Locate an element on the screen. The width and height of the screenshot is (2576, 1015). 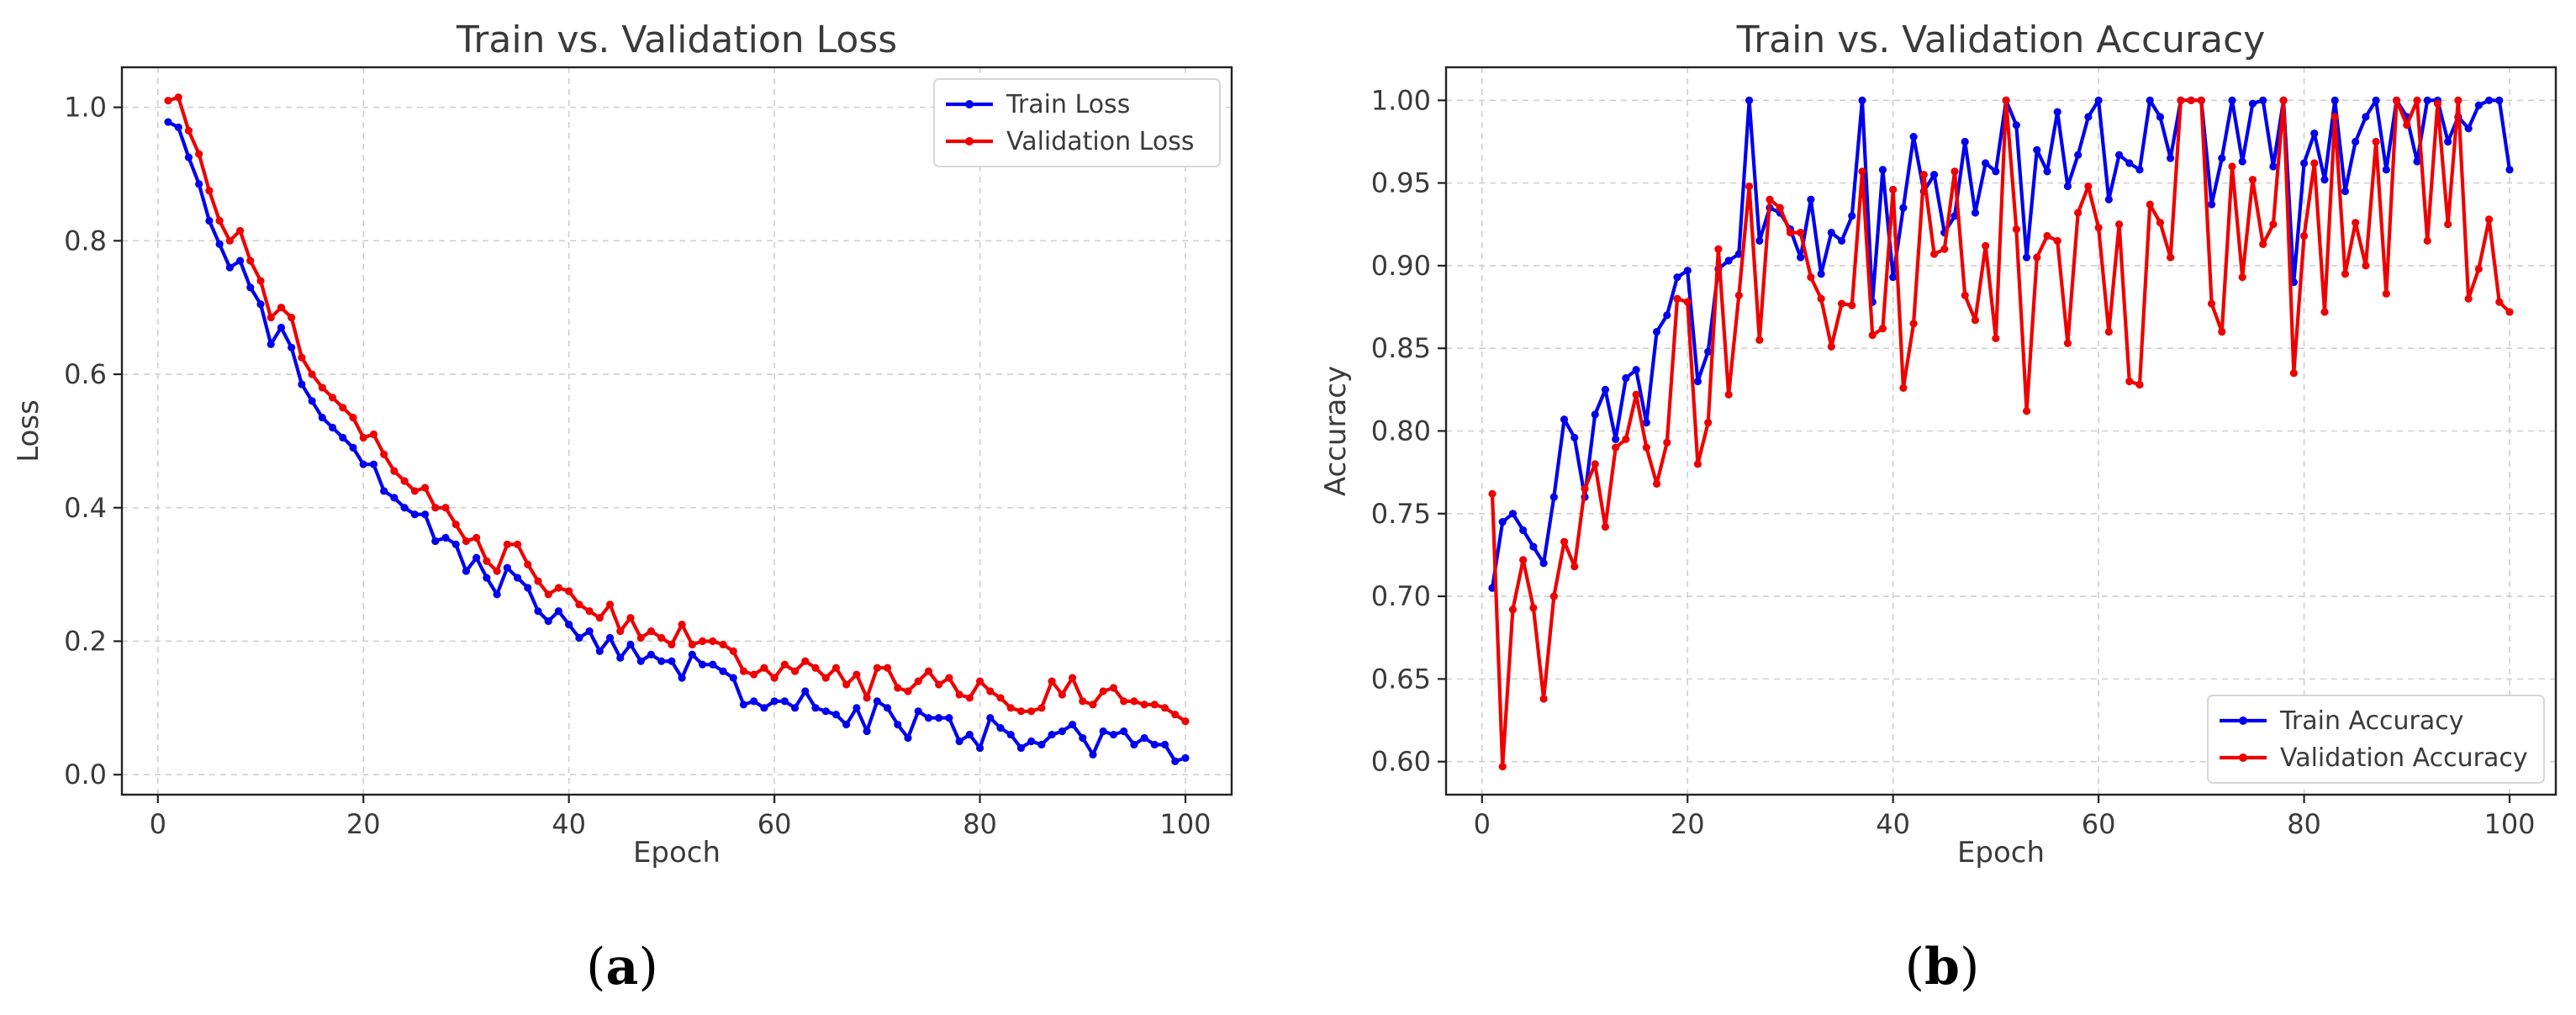
x-tick-label: 20 is located at coordinates (1688, 824).